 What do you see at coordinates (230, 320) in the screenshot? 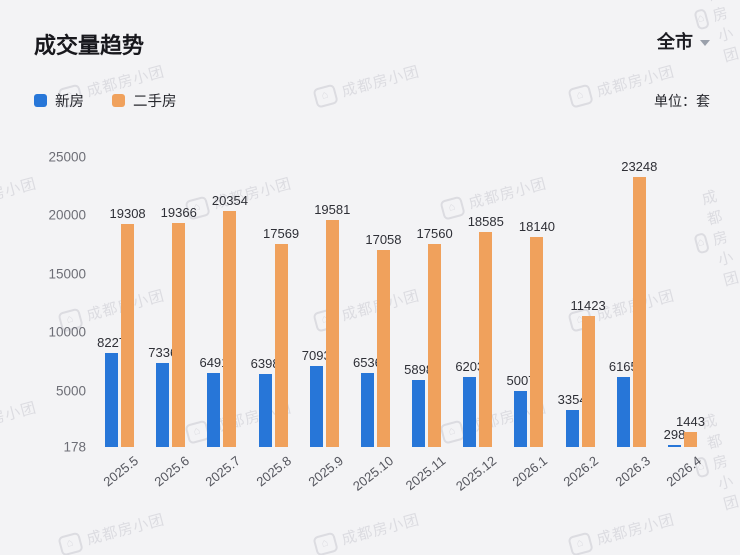
I see `resale-homes-bar: 20354` at bounding box center [230, 320].